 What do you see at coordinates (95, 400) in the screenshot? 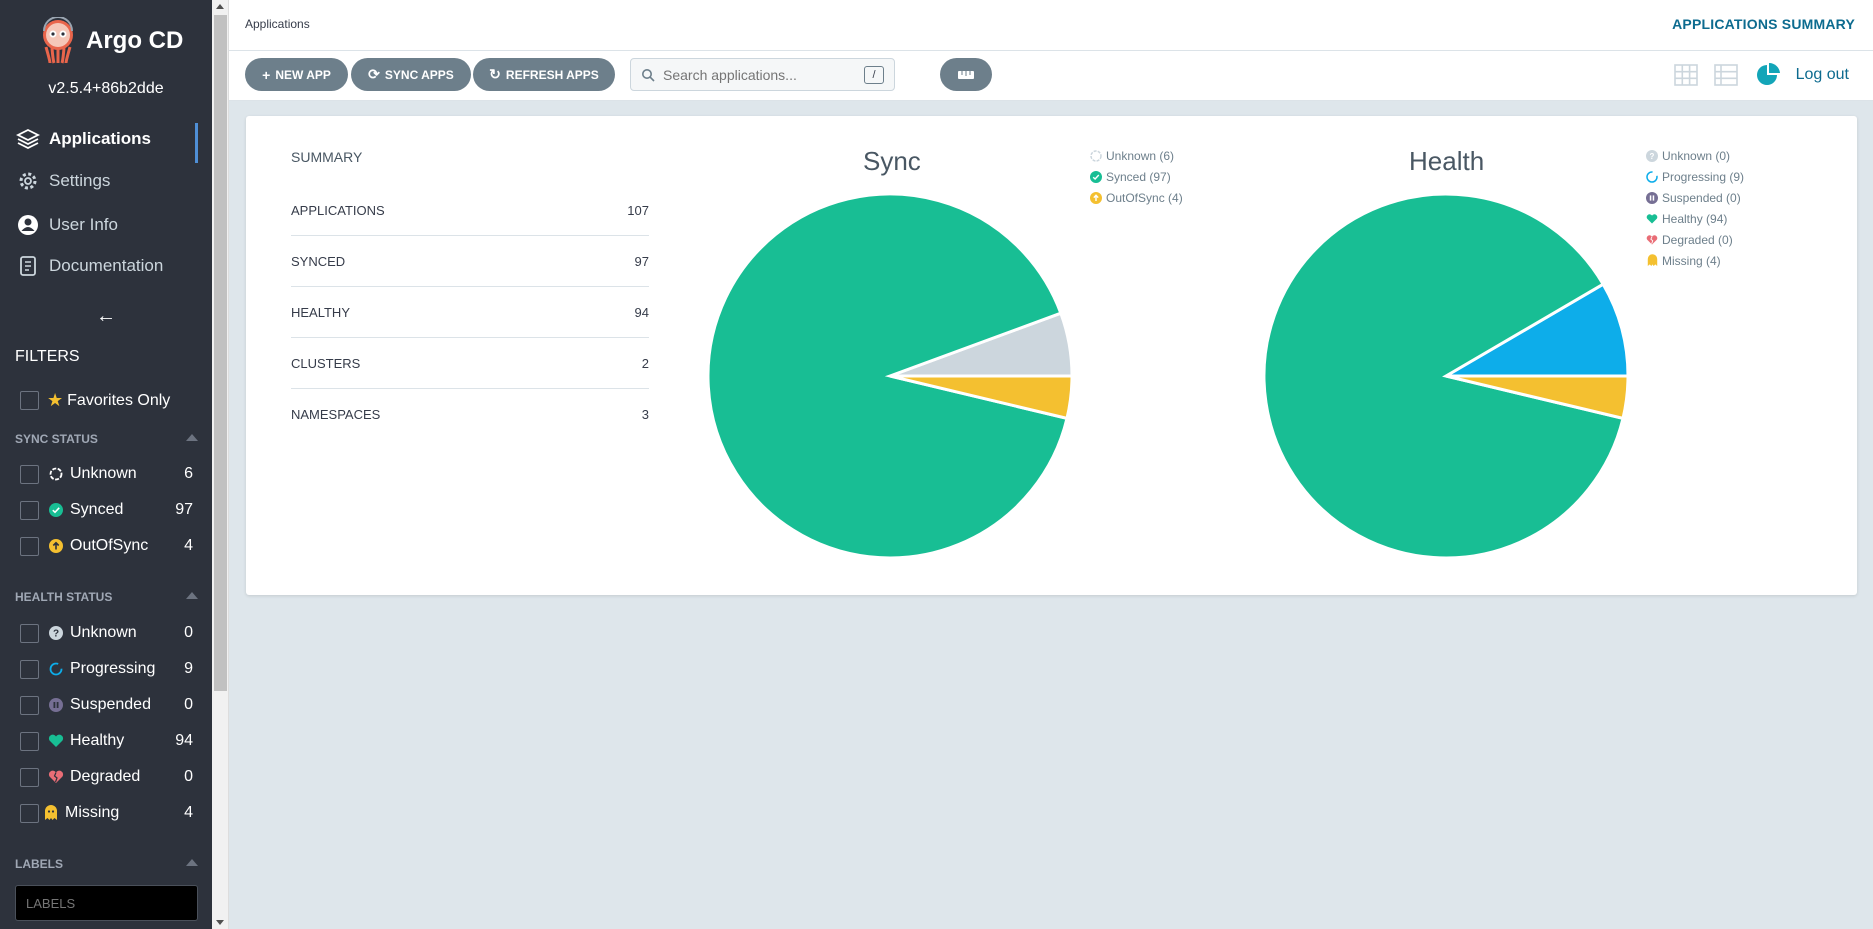
I see `favorites-filter: ★ Favorites Only` at bounding box center [95, 400].